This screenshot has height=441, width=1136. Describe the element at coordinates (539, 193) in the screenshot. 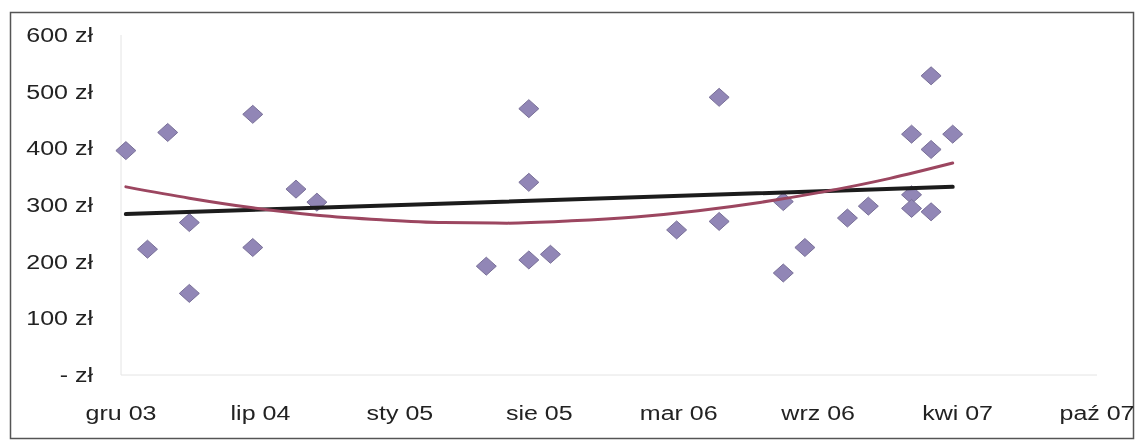

I see `line-series` at that location.